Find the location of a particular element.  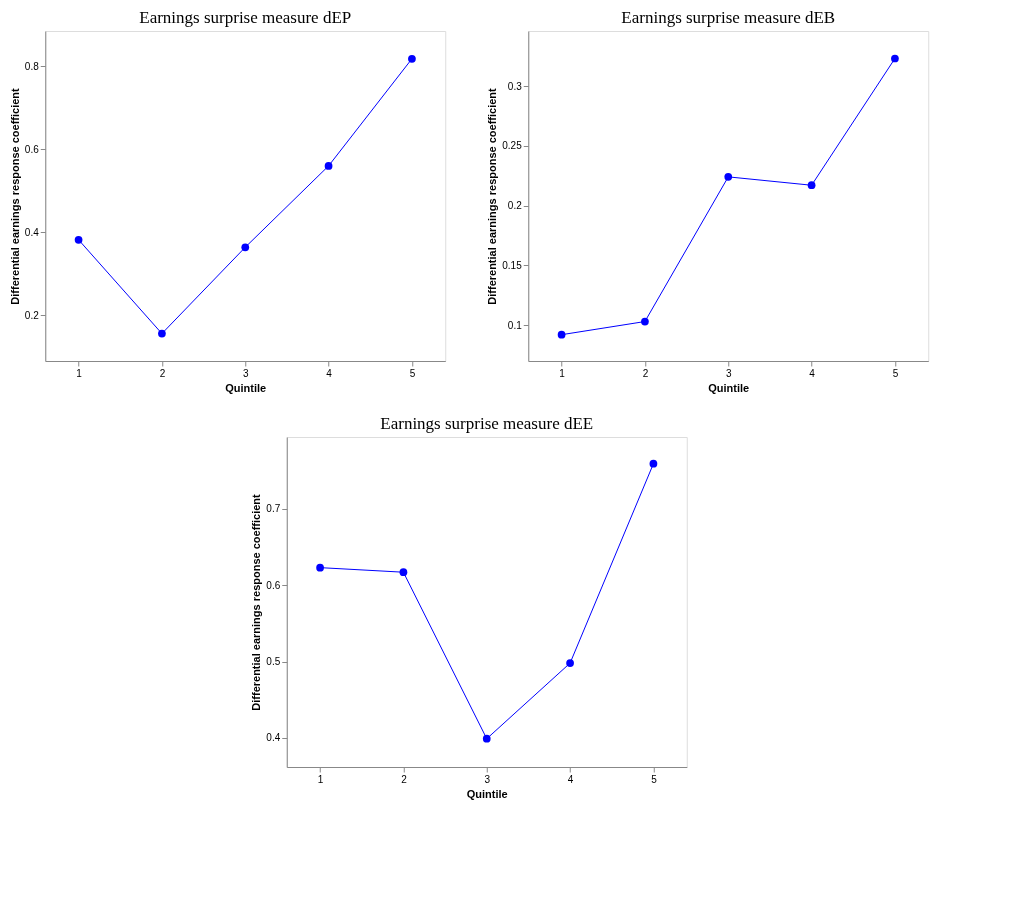

y-tick-label: 0.15 is located at coordinates (512, 265).